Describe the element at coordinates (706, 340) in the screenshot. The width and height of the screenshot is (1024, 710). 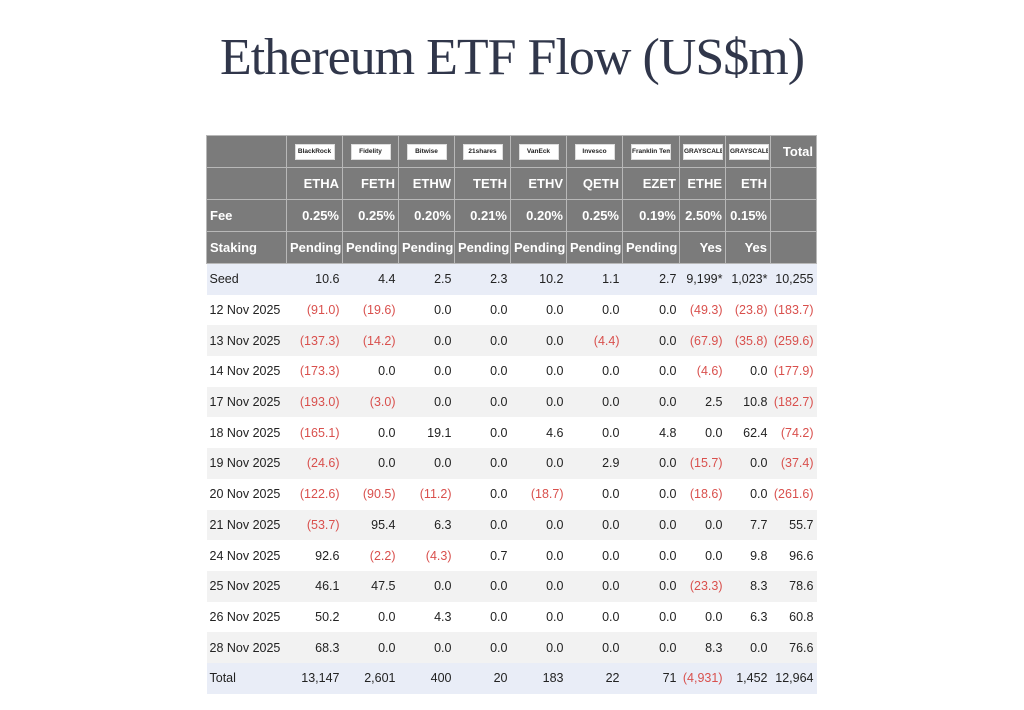
I see `flow-value: (67.9)` at that location.